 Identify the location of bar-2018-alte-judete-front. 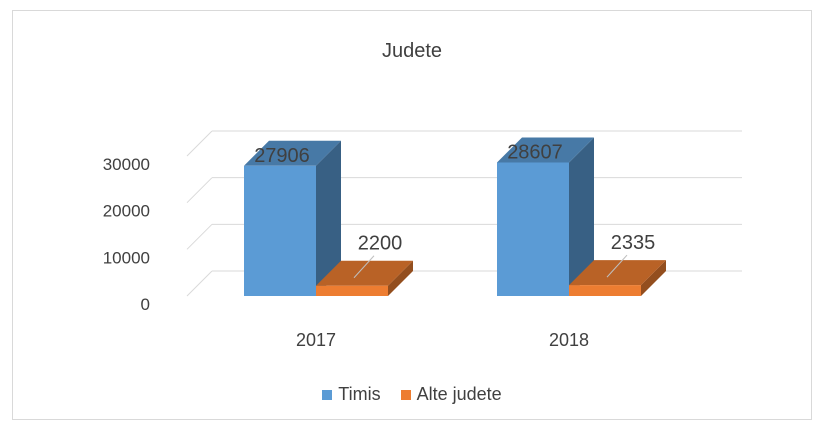
(605, 290).